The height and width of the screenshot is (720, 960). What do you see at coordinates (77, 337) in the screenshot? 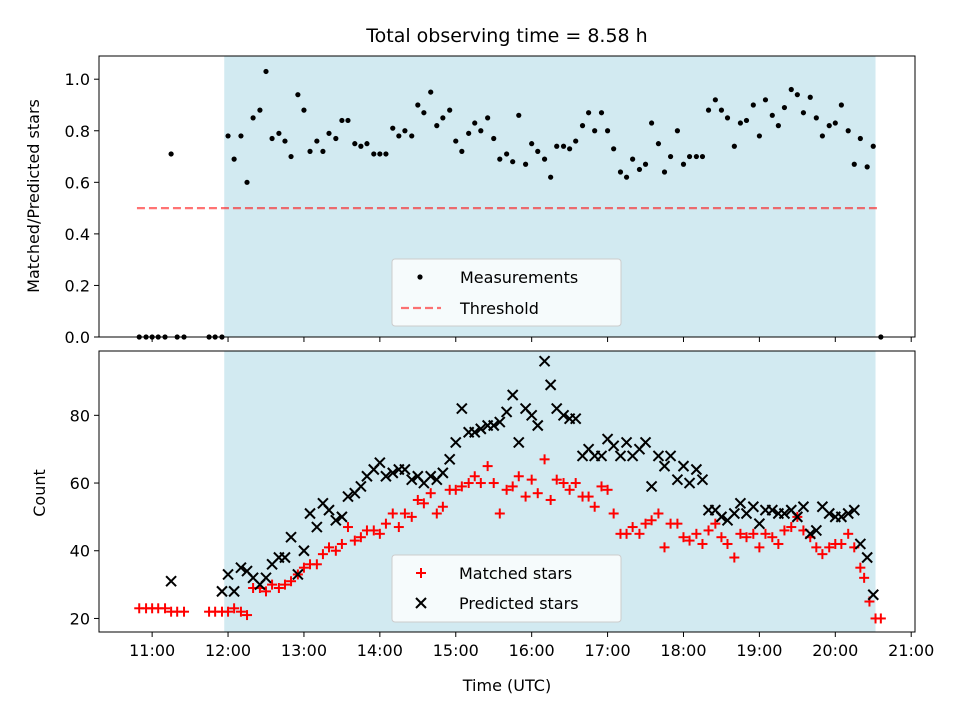
I see `ratio-y-tick-label: 0.0` at bounding box center [77, 337].